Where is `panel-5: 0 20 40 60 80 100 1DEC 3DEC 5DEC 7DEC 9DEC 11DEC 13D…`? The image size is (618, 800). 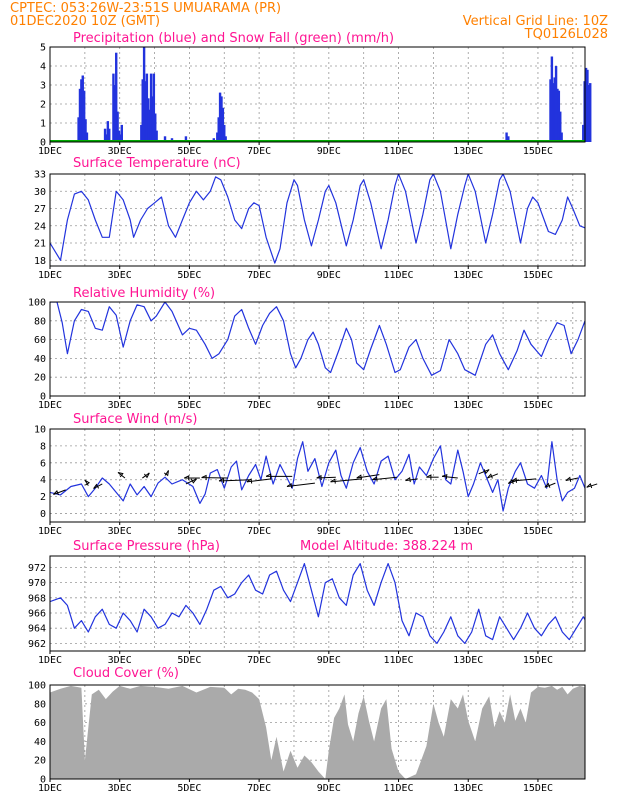 panel-5: 0 20 40 60 80 100 1DEC 3DEC 5DEC 7DEC 9DEC 11DEC 13D… is located at coordinates (307, 730).